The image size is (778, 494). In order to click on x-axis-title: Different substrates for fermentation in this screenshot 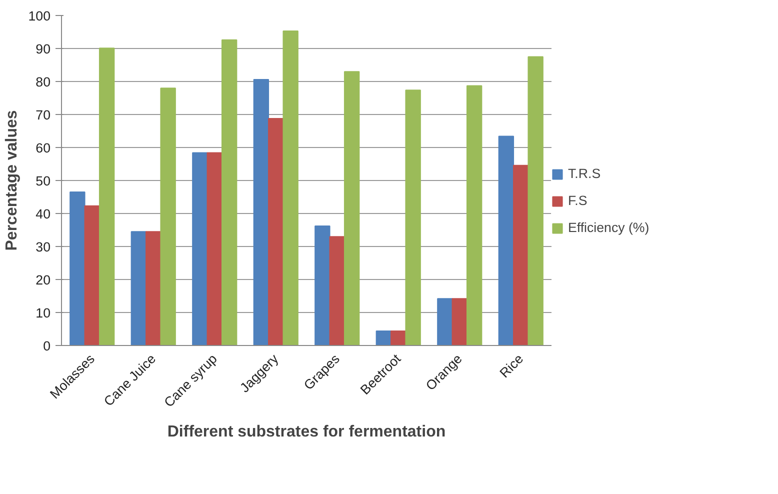, I will do `click(306, 431)`.